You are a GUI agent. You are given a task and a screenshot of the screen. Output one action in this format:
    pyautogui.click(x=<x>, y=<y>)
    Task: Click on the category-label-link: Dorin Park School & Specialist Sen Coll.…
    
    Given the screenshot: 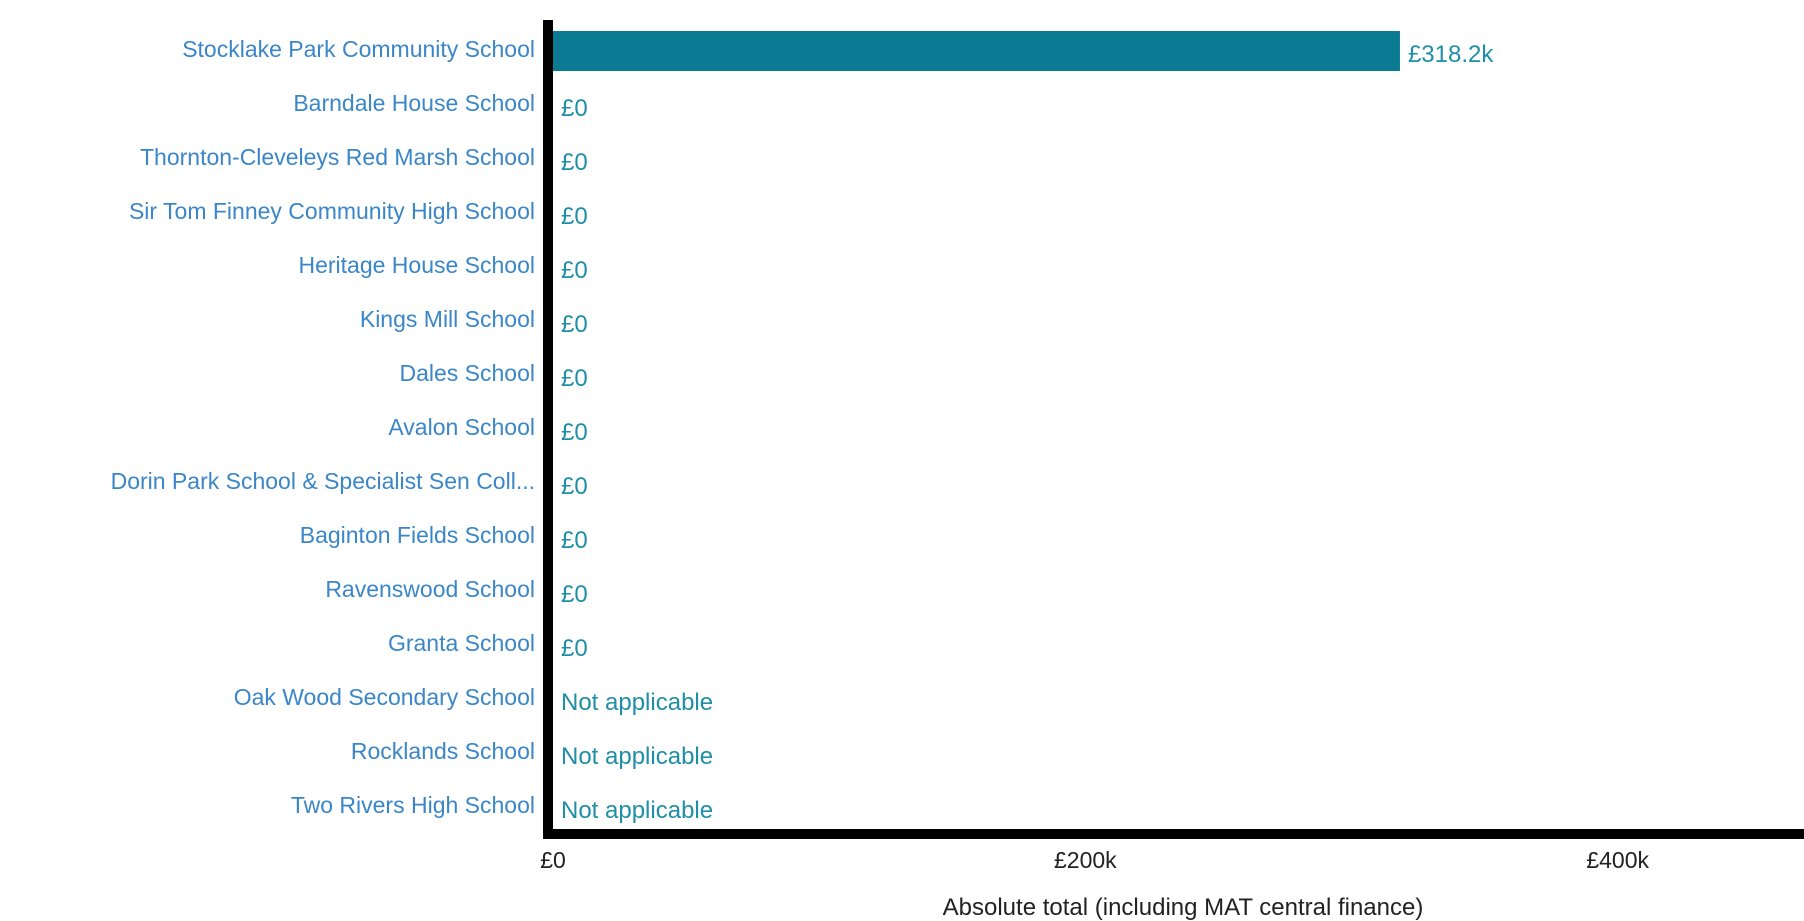 What is the action you would take?
    pyautogui.click(x=323, y=481)
    